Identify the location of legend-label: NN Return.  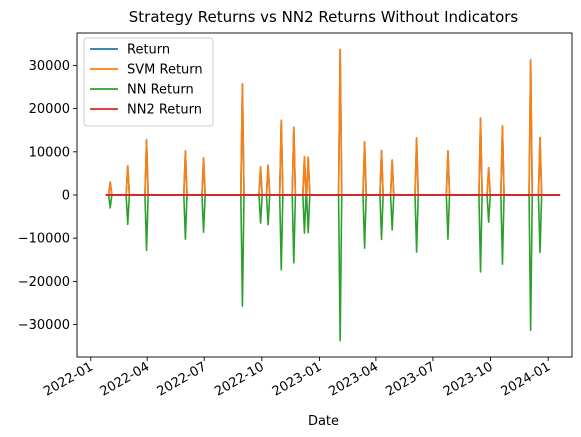
(160, 90).